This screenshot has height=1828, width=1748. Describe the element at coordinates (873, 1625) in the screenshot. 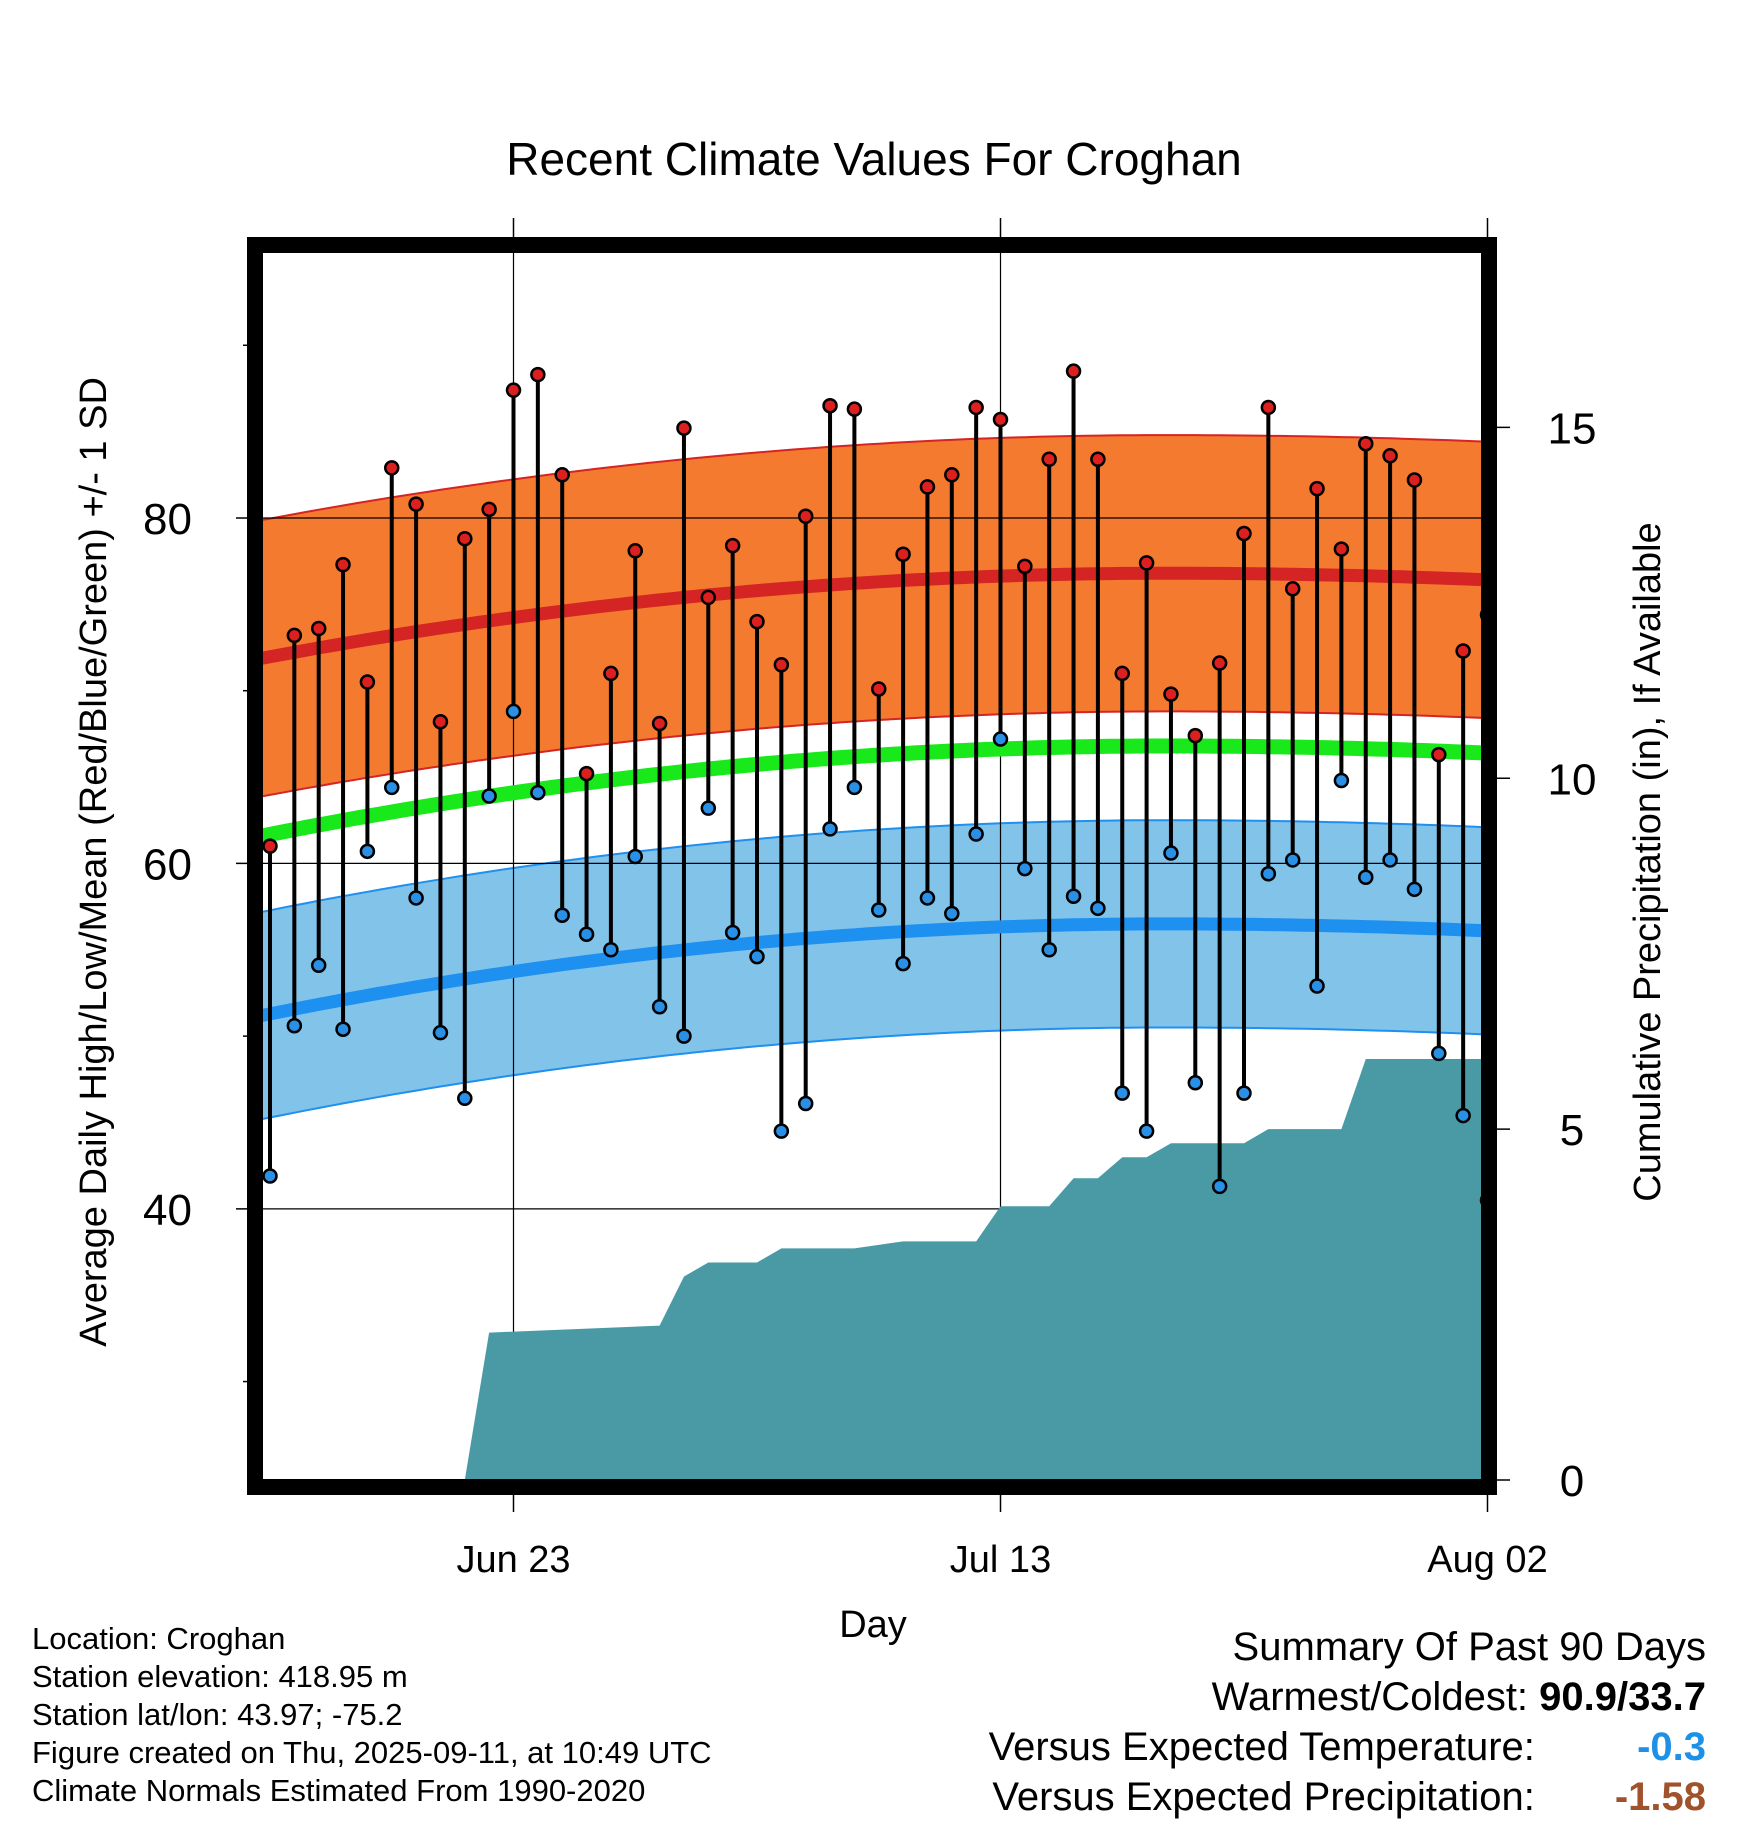

I see `x-axis-title: Day` at that location.